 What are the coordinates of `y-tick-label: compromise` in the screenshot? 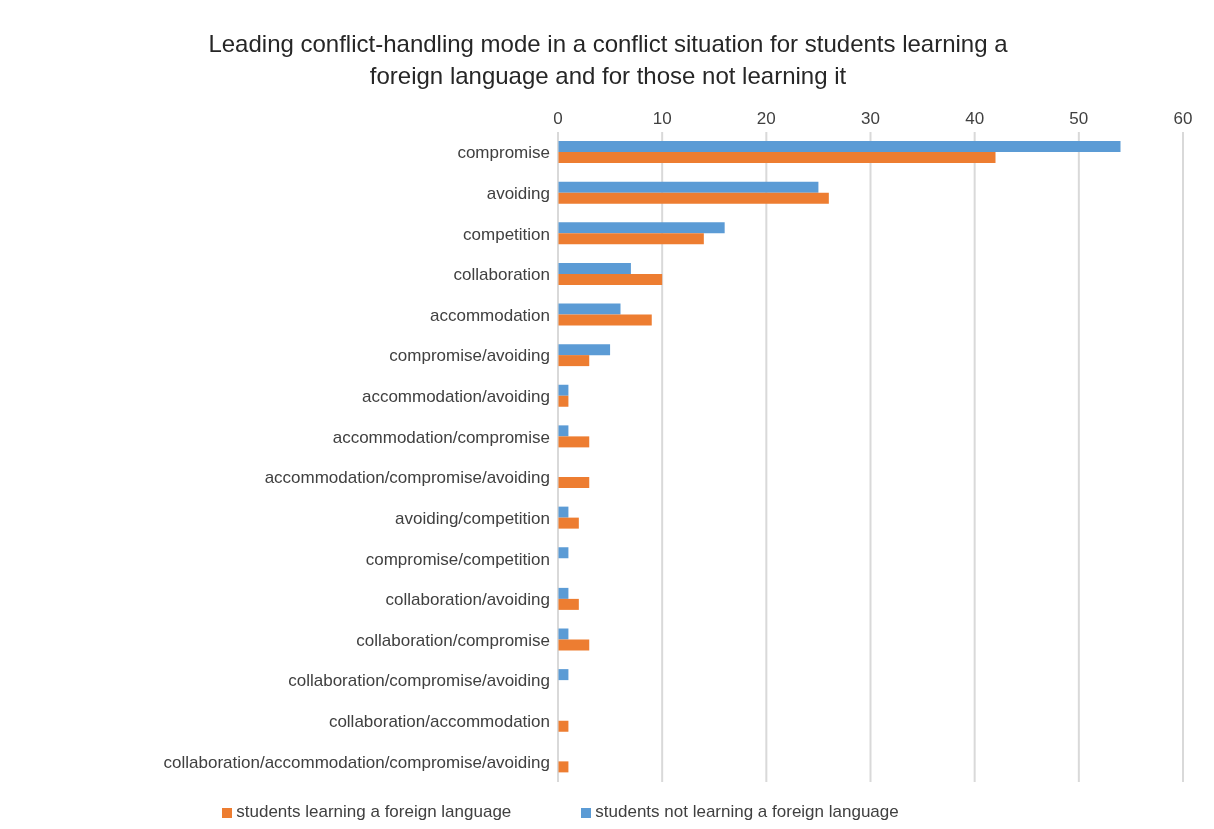 It's located at (503, 153).